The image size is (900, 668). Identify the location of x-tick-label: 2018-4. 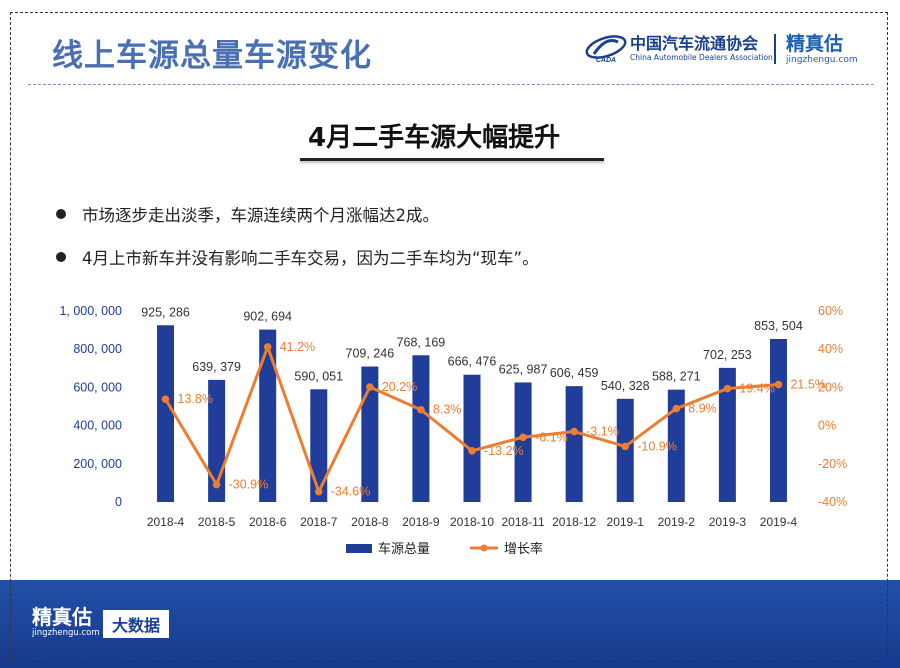
(166, 522).